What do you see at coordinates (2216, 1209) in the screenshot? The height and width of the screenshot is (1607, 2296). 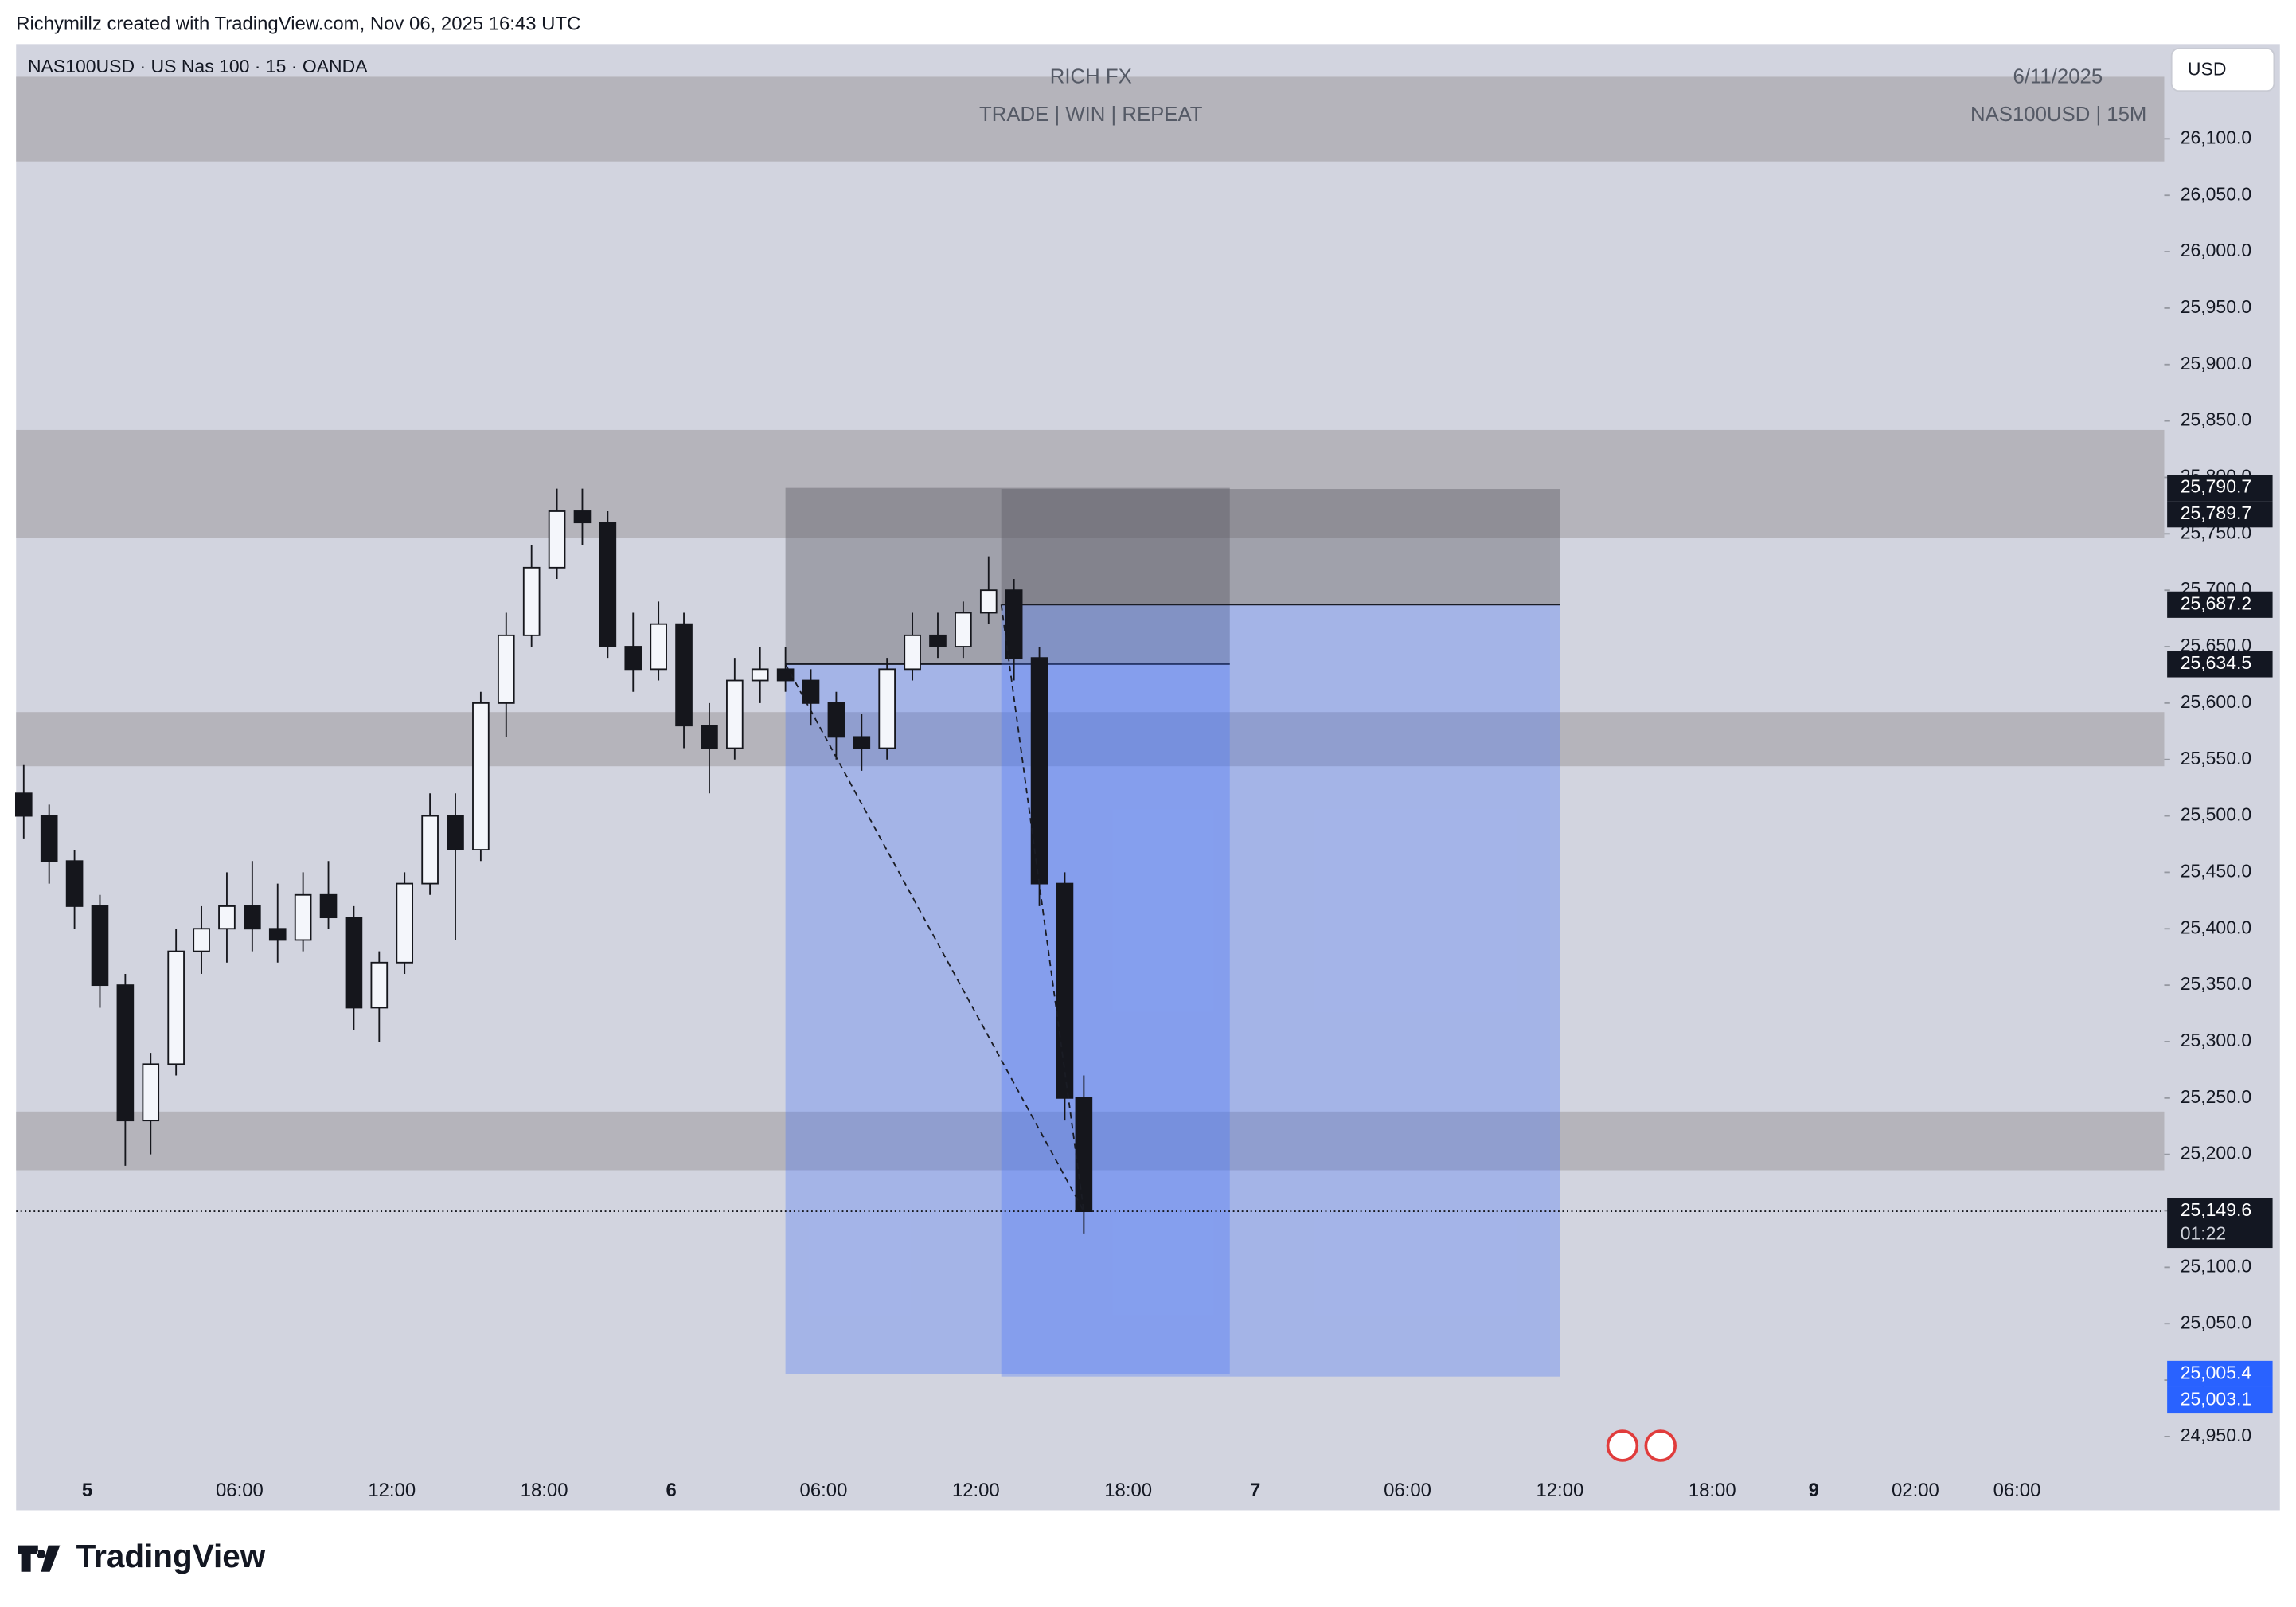 I see `last-price-label: 25,149.6` at bounding box center [2216, 1209].